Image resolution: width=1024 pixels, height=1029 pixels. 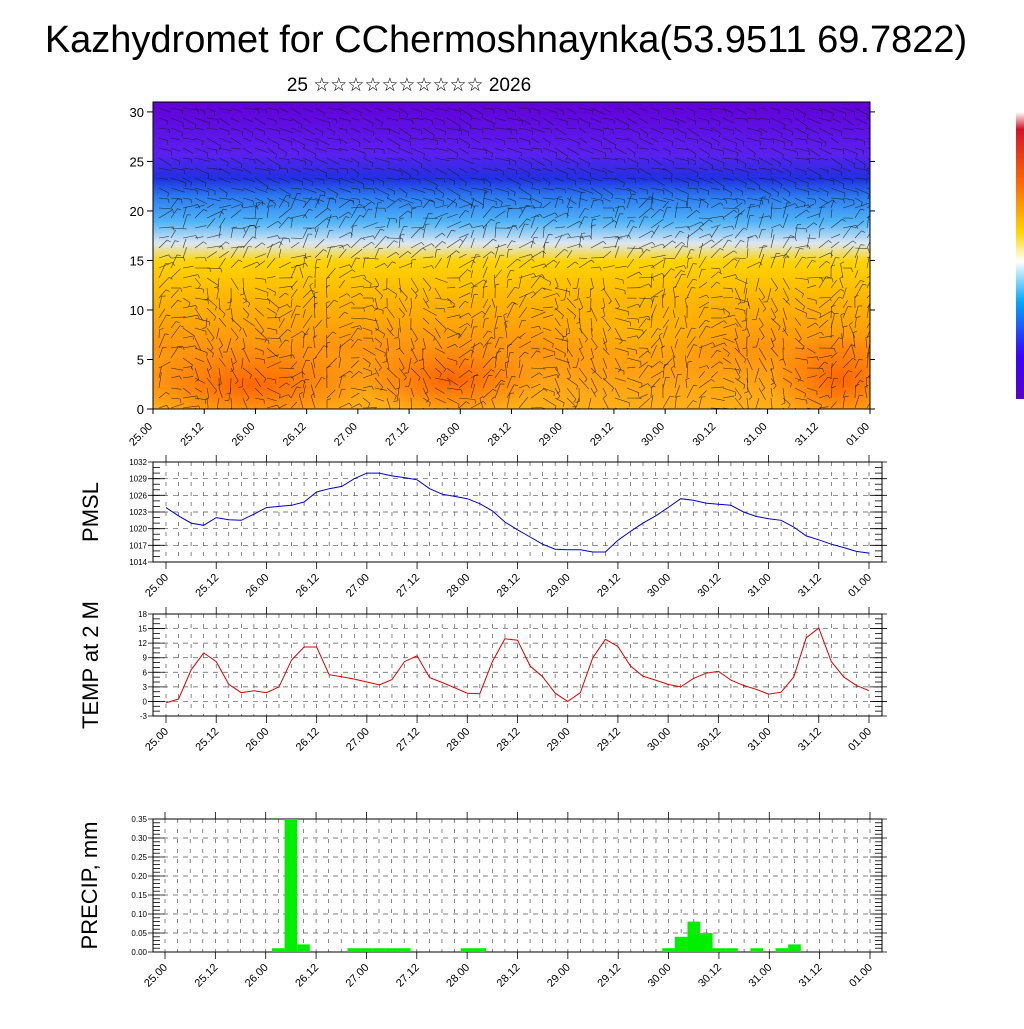 I want to click on y-tick-label: 10, so click(x=137, y=310).